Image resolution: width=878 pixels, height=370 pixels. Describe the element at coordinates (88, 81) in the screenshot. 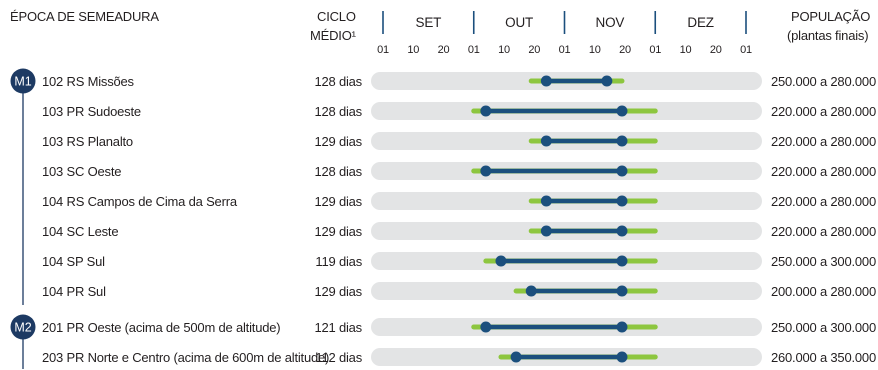

I see `row-label: 102 RS Missões` at that location.